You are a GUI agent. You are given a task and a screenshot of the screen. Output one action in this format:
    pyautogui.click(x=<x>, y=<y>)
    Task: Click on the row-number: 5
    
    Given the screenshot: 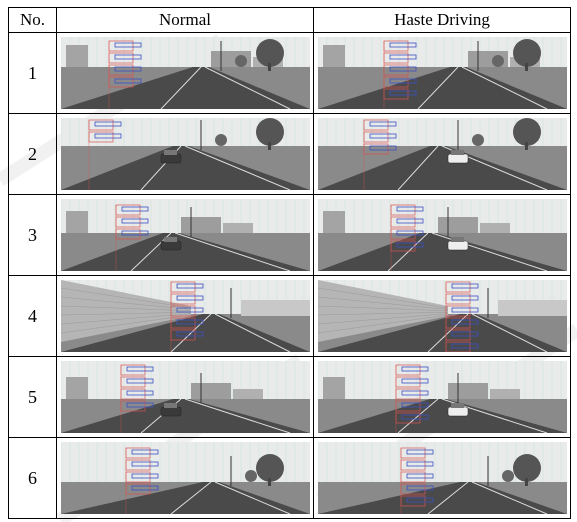 What is the action you would take?
    pyautogui.click(x=32, y=397)
    